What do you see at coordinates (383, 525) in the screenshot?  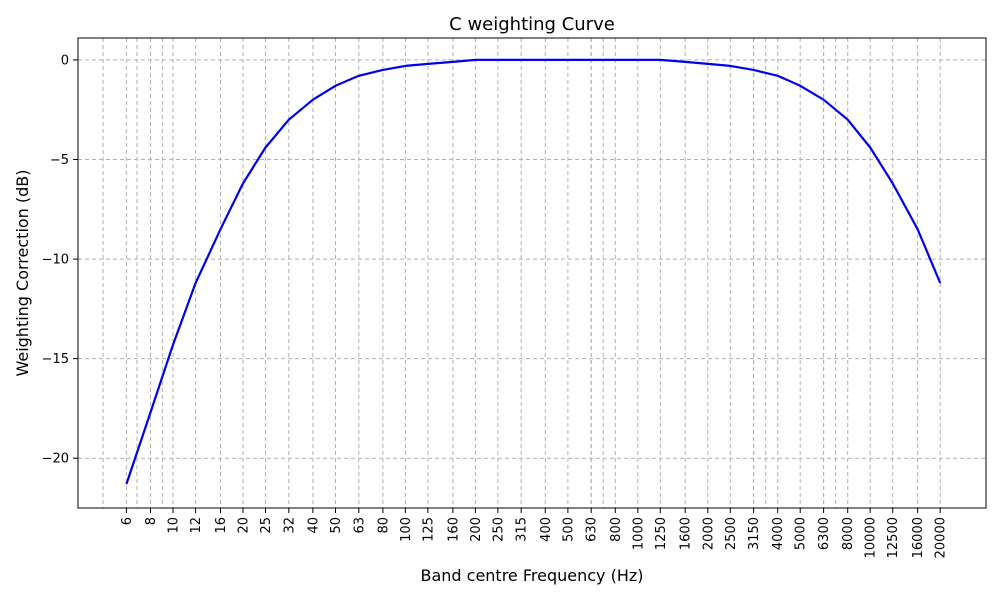 I see `x-tick-label: 80` at bounding box center [383, 525].